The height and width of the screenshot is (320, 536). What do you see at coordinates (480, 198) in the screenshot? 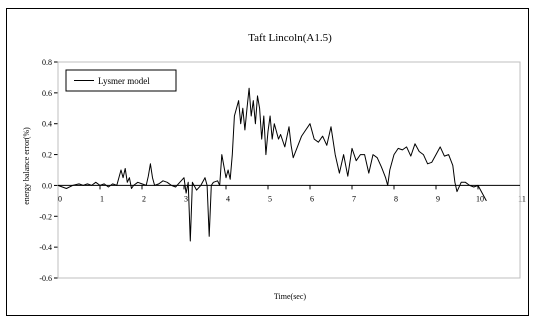
I see `x-tick-label: 10` at bounding box center [480, 198].